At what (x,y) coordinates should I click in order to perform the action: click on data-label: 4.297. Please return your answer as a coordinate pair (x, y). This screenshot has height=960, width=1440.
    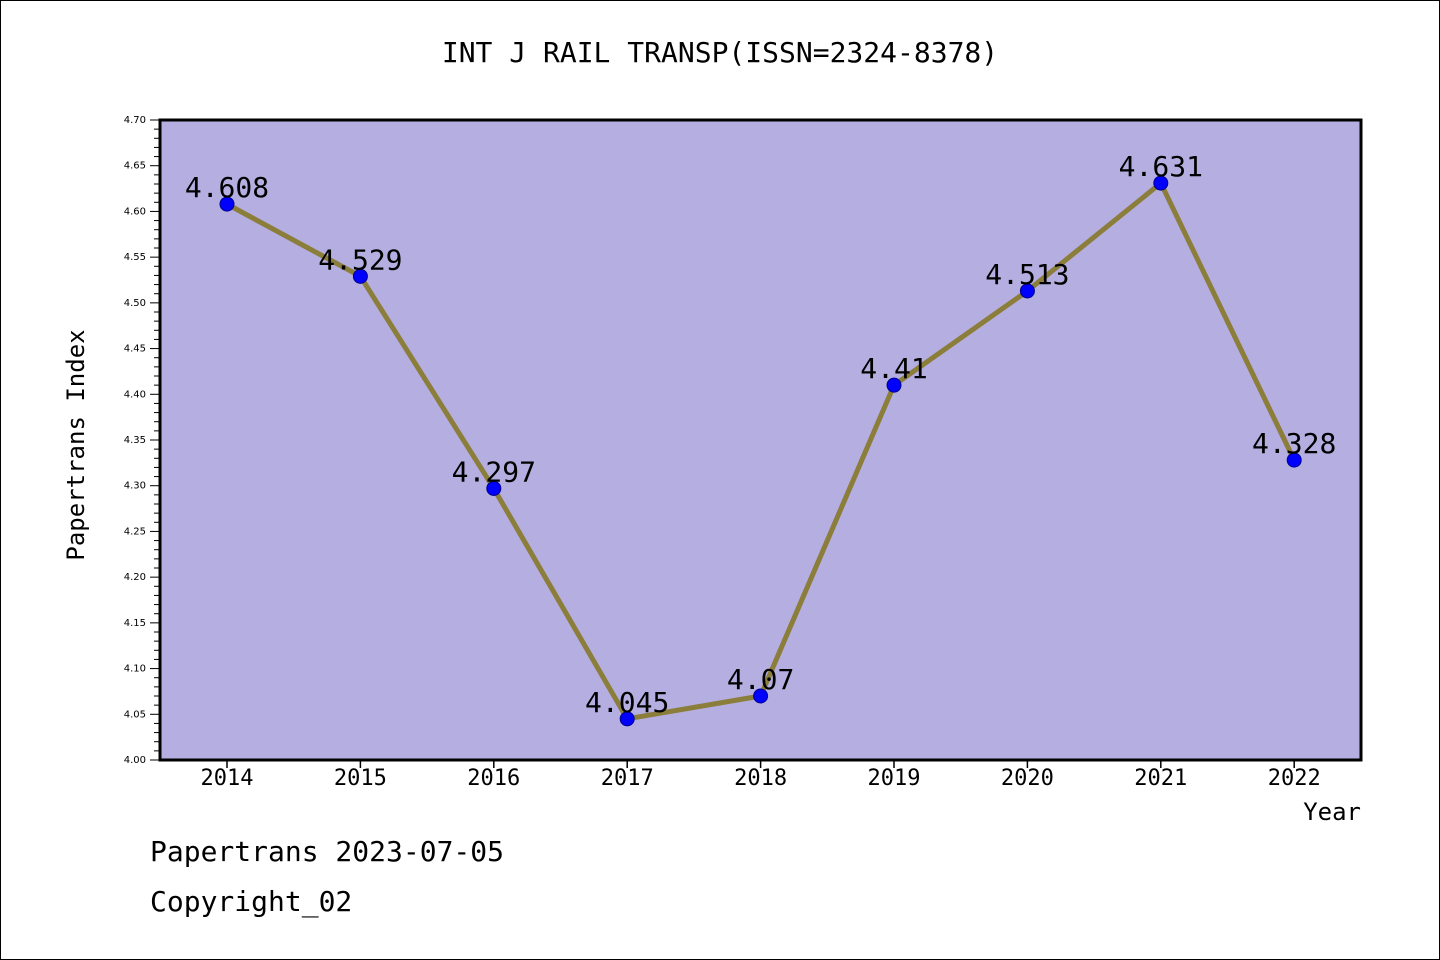
    Looking at the image, I should click on (494, 471).